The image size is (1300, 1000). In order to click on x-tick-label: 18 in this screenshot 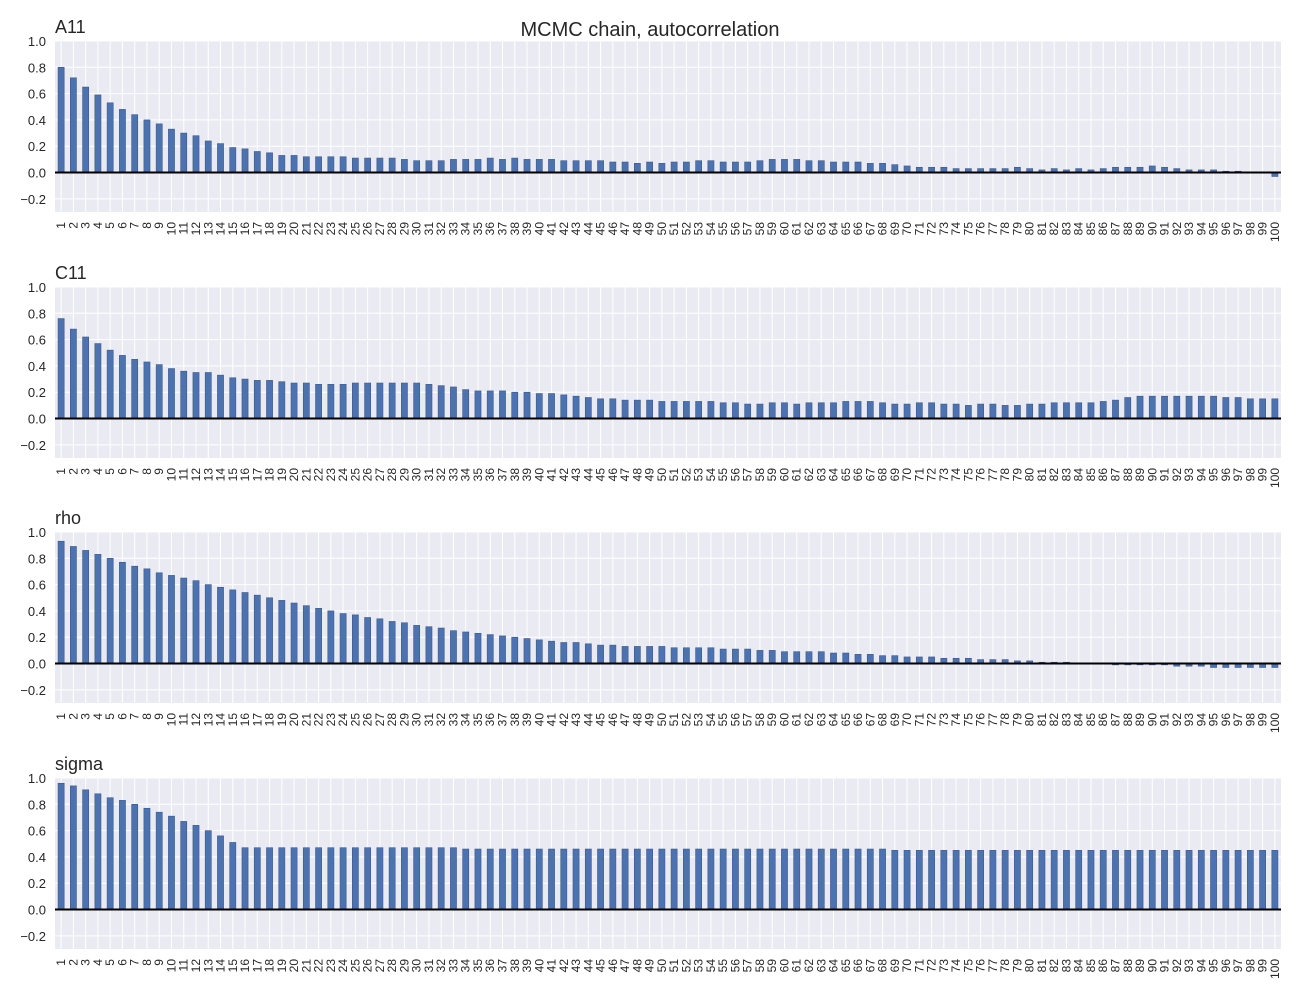, I will do `click(270, 229)`.